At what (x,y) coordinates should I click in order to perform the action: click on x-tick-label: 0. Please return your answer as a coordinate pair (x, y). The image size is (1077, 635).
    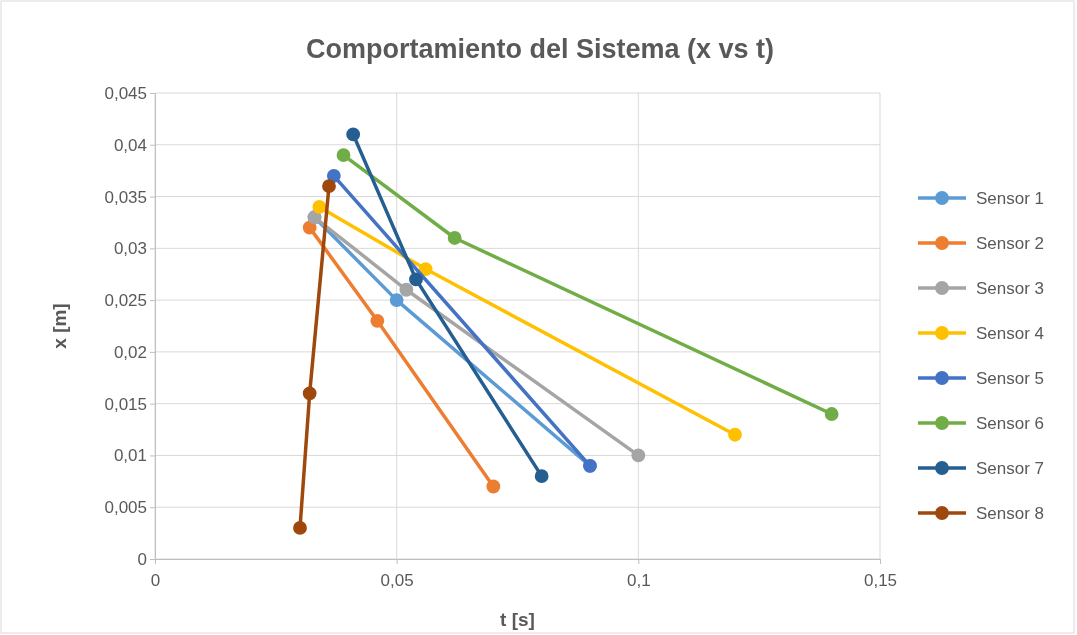
    Looking at the image, I should click on (155, 580).